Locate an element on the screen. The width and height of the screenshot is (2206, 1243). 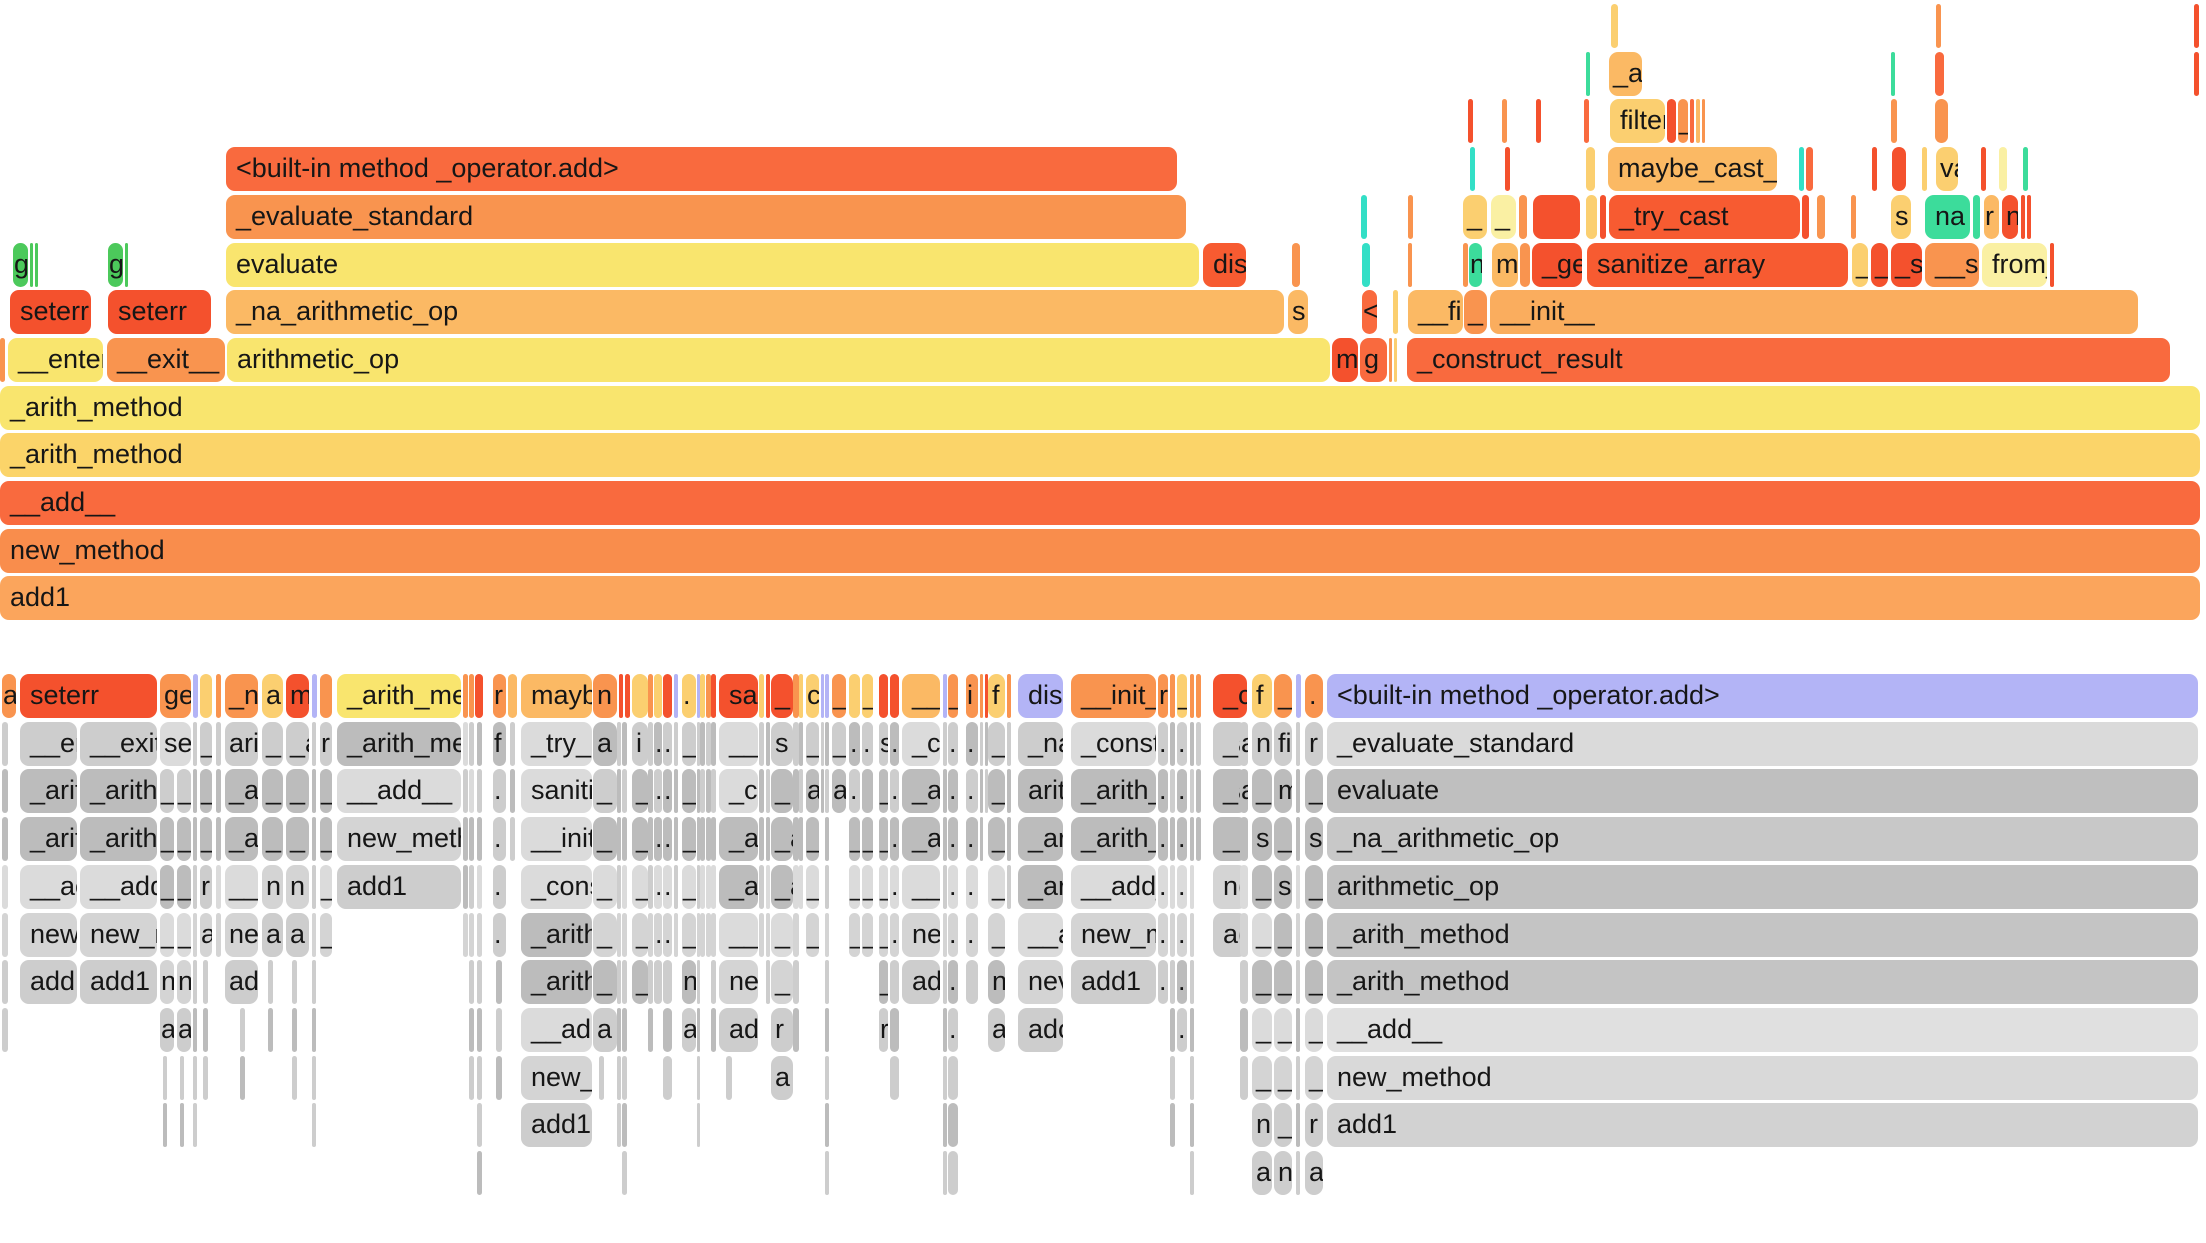
flame-frame: f is located at coordinates (499, 744).